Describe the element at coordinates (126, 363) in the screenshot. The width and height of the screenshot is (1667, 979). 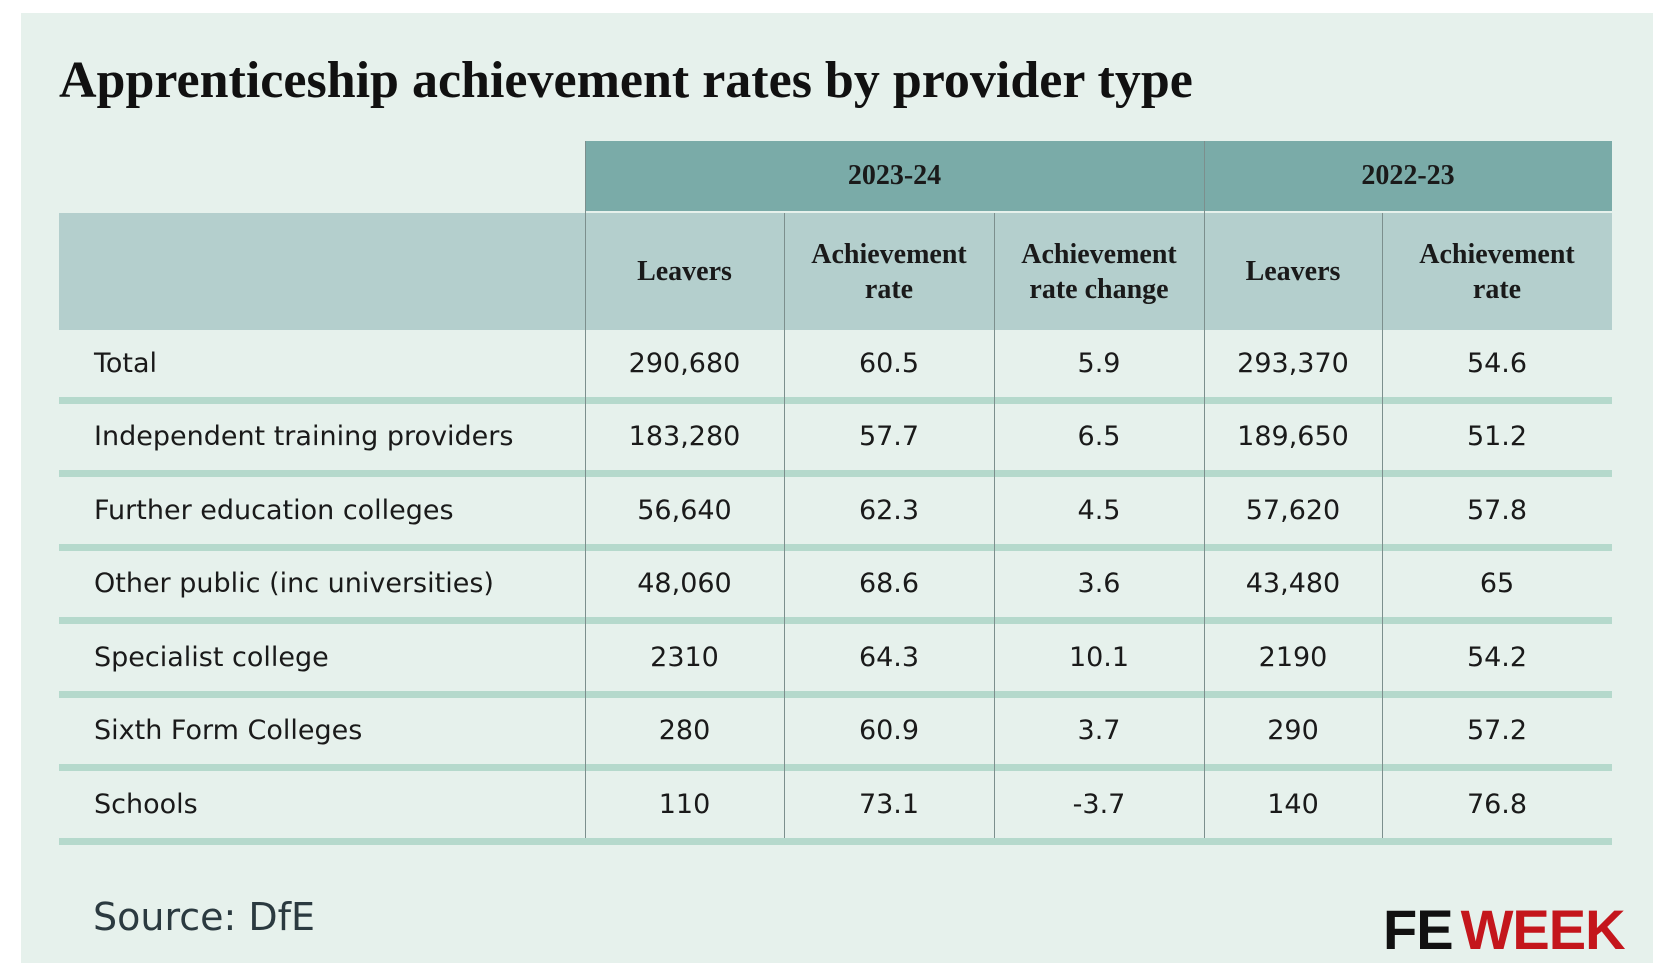
I see `row-label: Total` at that location.